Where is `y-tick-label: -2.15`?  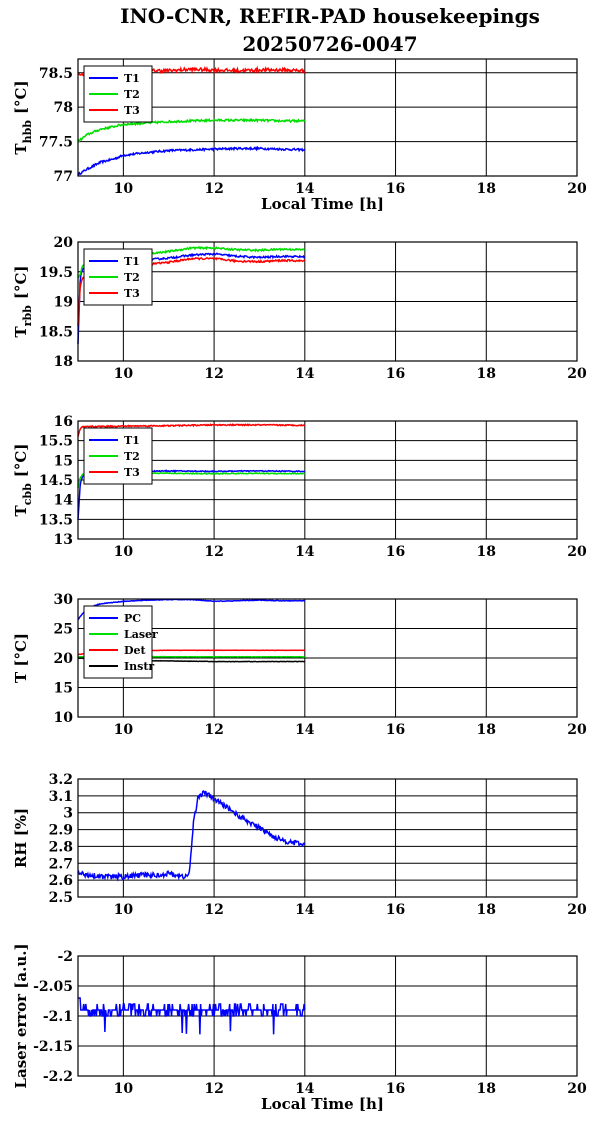
y-tick-label: -2.15 is located at coordinates (53, 1047).